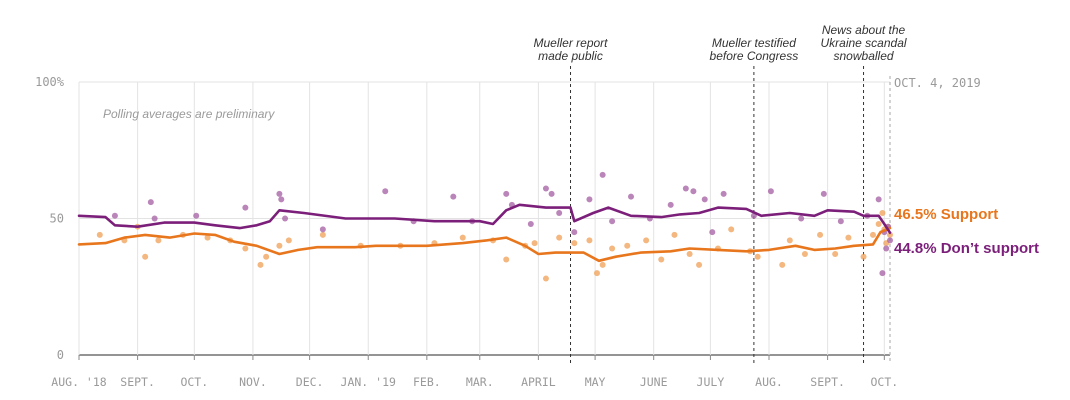 The width and height of the screenshot is (1070, 400). Describe the element at coordinates (480, 382) in the screenshot. I see `x-tick-label: MAR.` at that location.